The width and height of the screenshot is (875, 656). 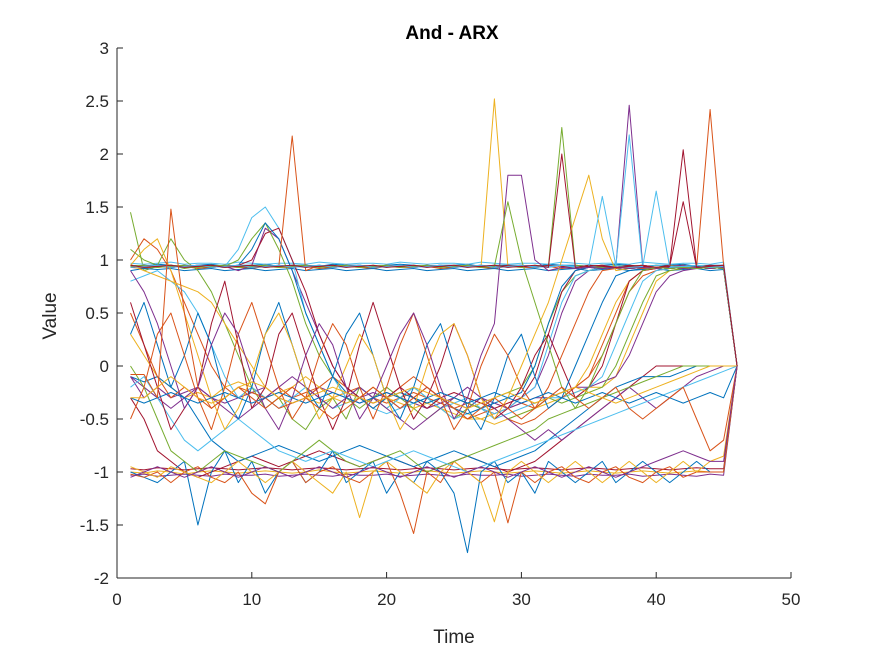 What do you see at coordinates (50, 315) in the screenshot?
I see `y-axis-label: Value` at bounding box center [50, 315].